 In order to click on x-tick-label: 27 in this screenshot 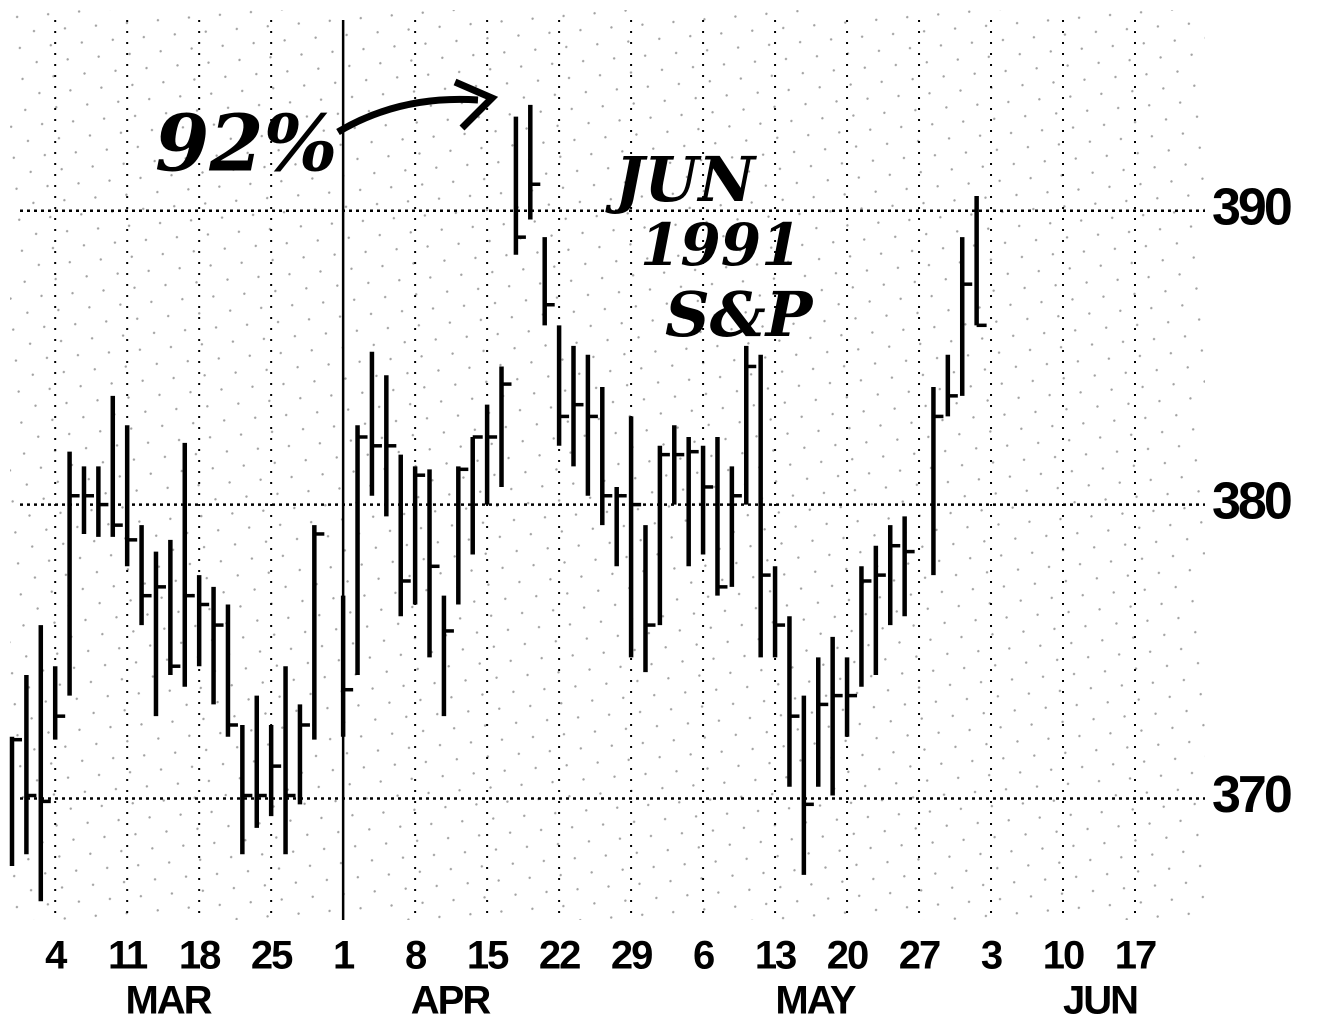, I will do `click(919, 956)`.